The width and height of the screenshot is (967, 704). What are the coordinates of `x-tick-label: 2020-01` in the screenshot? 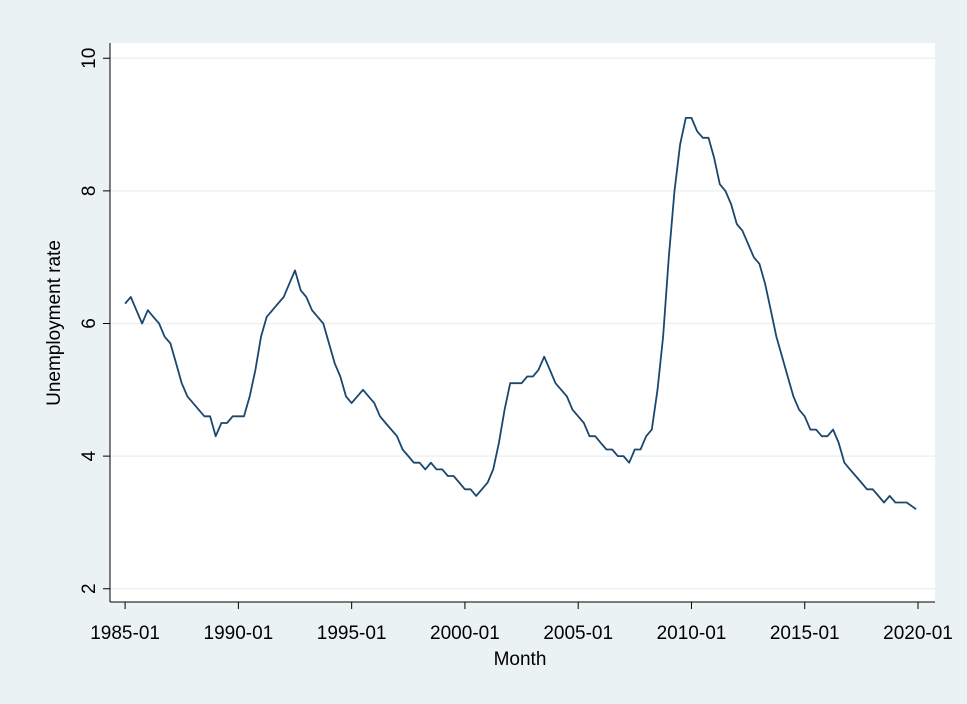 It's located at (918, 633).